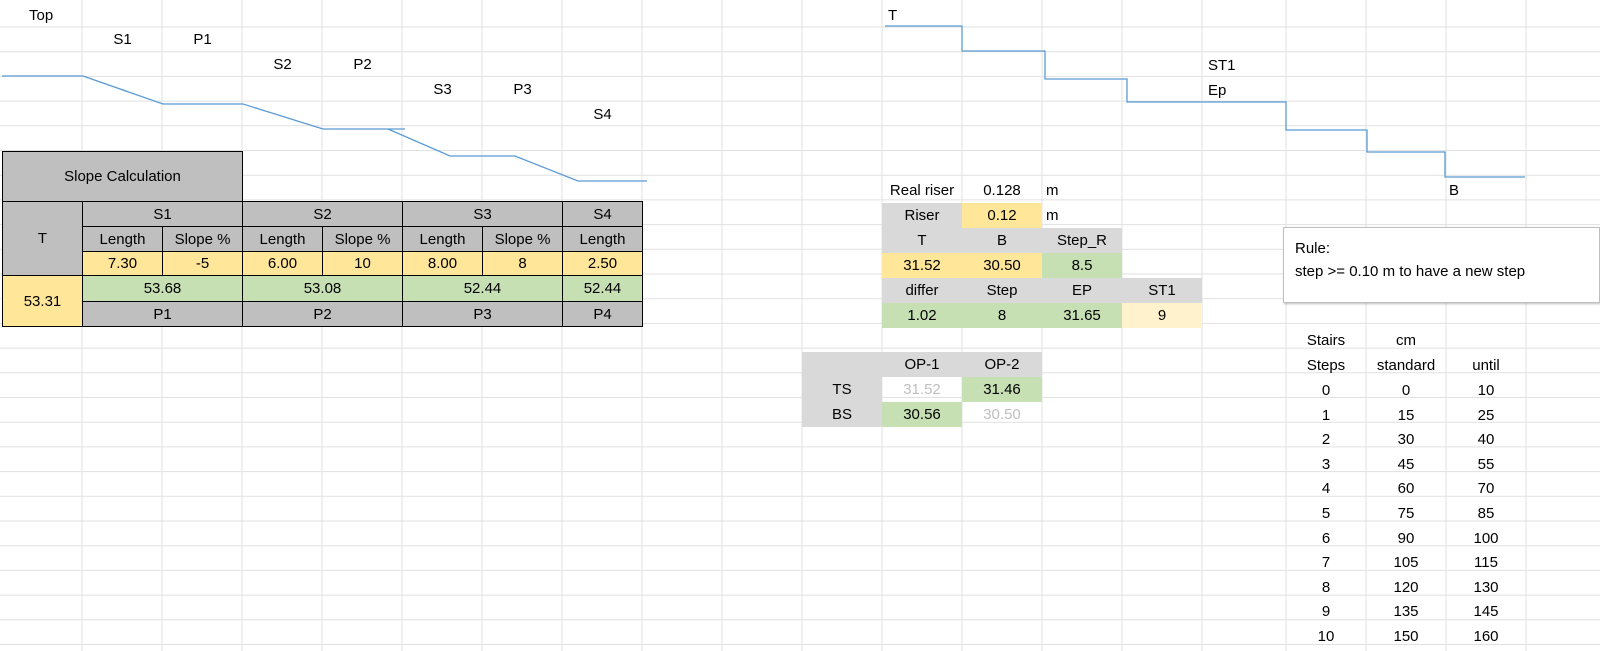  Describe the element at coordinates (1217, 90) in the screenshot. I see `label-ep: Ep` at that location.